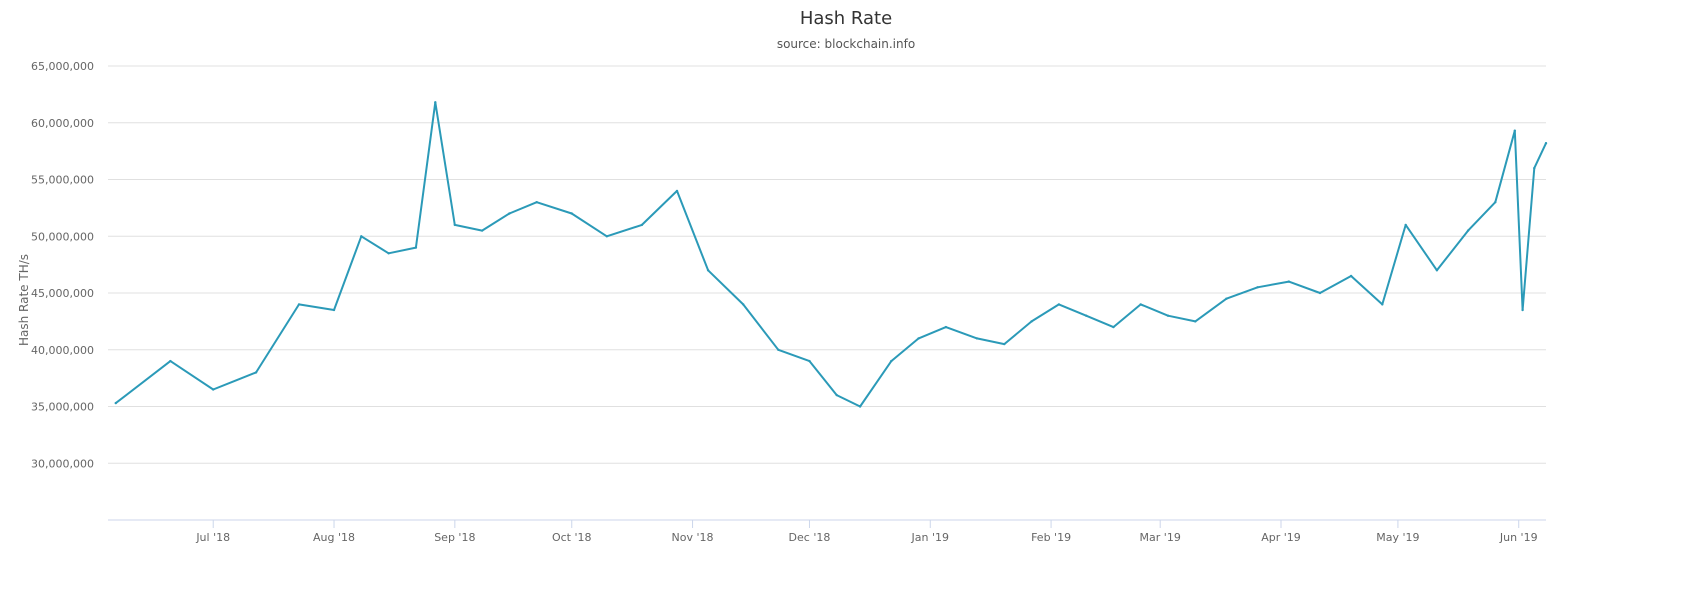 The height and width of the screenshot is (601, 1691). I want to click on x-tick-label: May '19, so click(1397, 537).